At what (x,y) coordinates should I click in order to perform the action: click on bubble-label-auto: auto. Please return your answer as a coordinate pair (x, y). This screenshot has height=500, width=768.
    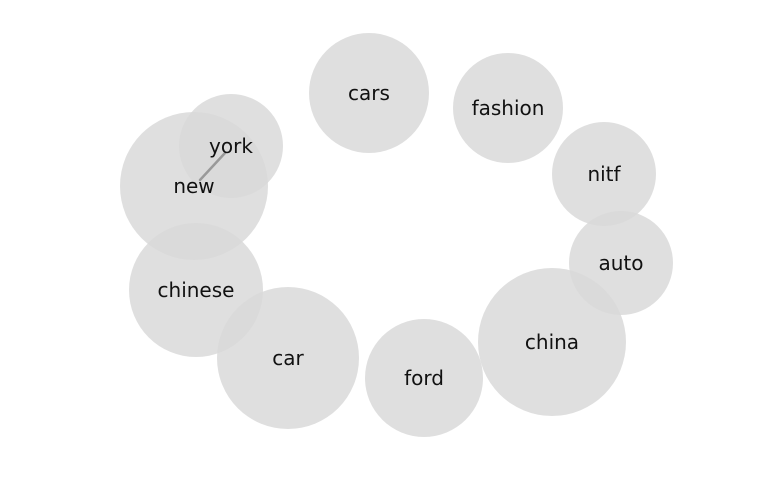
    Looking at the image, I should click on (620, 263).